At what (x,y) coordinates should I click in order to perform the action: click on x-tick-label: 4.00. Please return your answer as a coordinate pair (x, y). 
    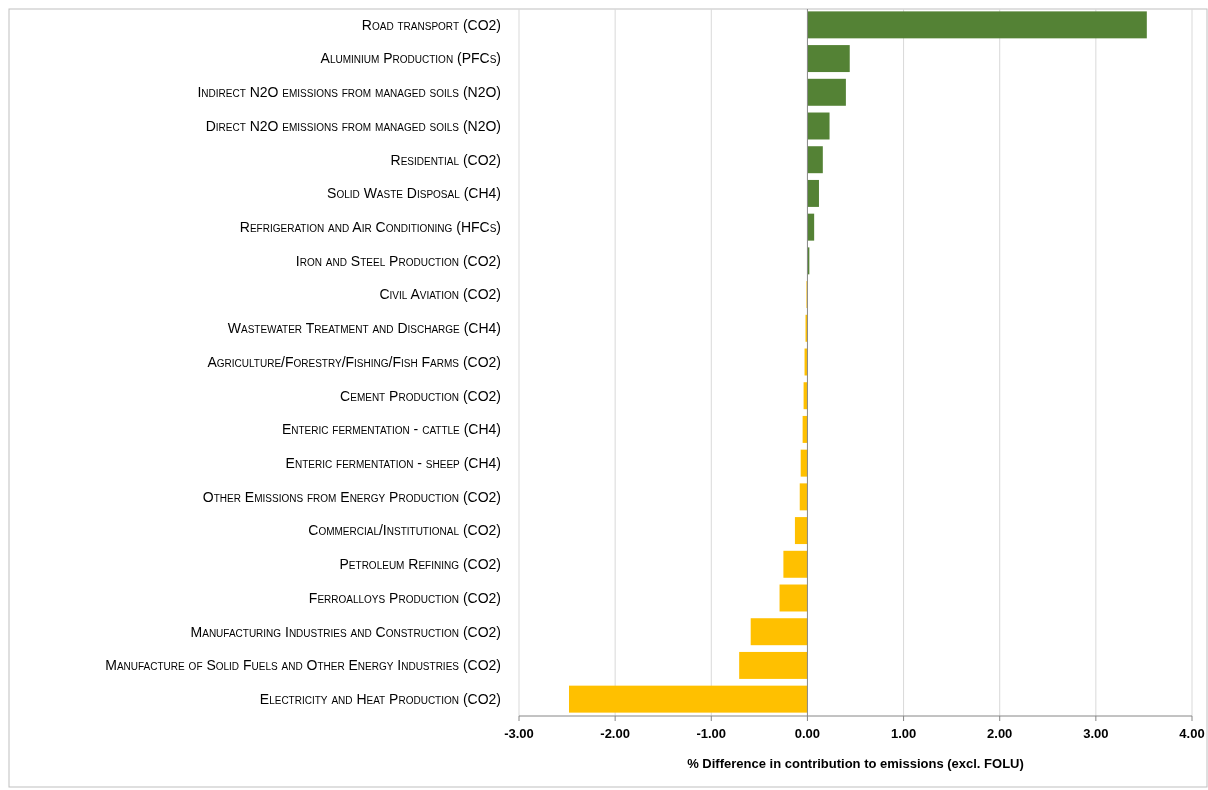
    Looking at the image, I should click on (1192, 733).